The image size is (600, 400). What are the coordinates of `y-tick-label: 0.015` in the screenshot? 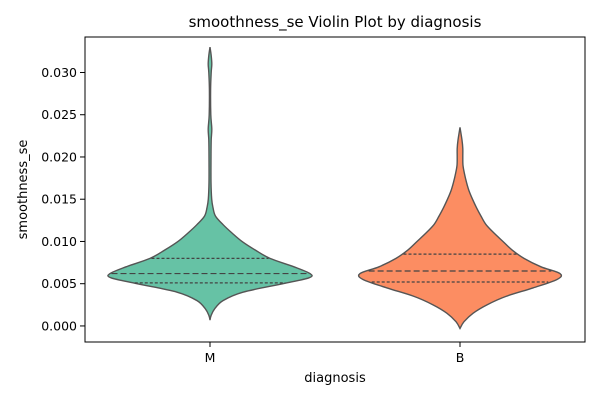 It's located at (59, 199).